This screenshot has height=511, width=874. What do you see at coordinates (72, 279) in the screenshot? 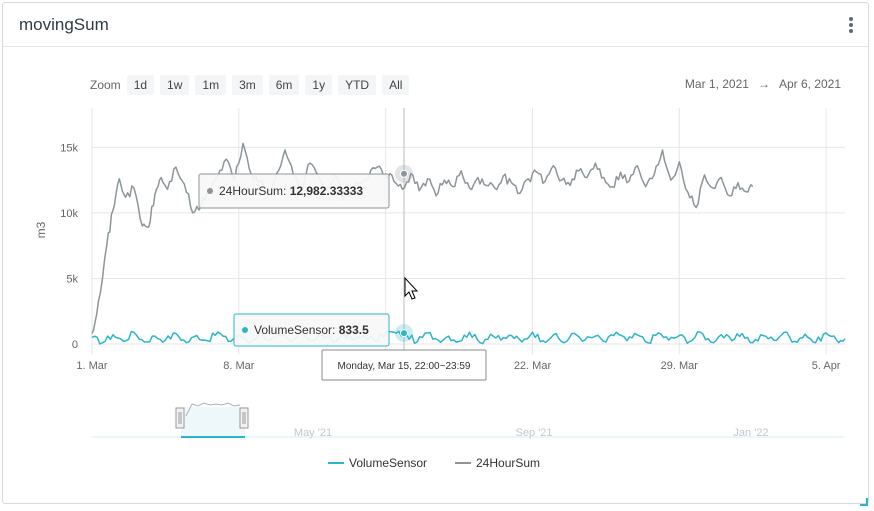
I see `y-tick-label: 5k` at bounding box center [72, 279].